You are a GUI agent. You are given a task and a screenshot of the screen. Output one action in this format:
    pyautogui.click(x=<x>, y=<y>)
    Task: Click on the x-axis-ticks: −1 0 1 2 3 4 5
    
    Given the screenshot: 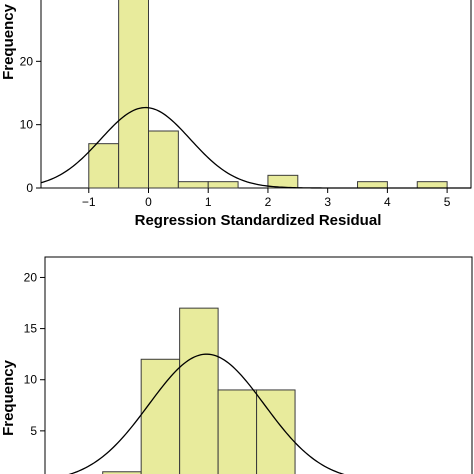 What is the action you would take?
    pyautogui.click(x=266, y=198)
    